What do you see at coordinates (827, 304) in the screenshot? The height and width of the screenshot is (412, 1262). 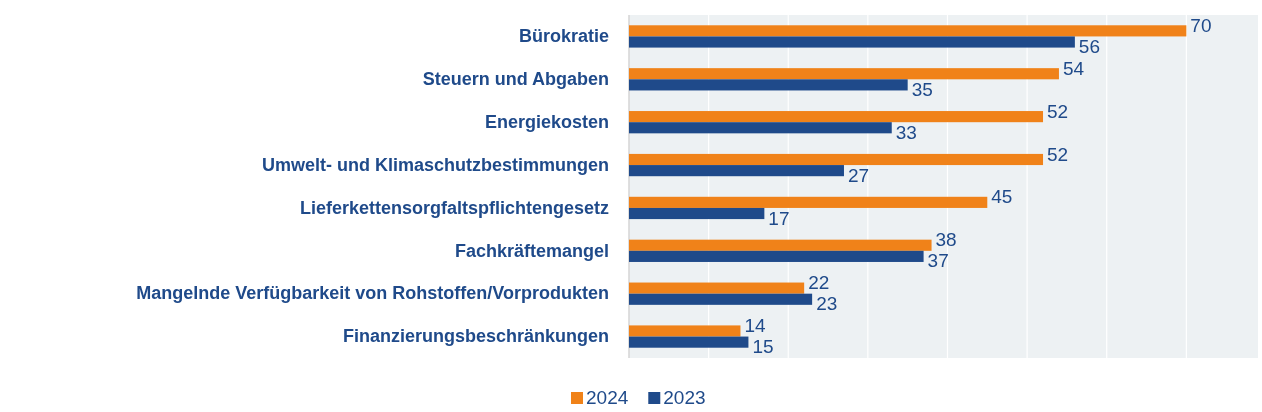 I see `data-label: 23` at bounding box center [827, 304].